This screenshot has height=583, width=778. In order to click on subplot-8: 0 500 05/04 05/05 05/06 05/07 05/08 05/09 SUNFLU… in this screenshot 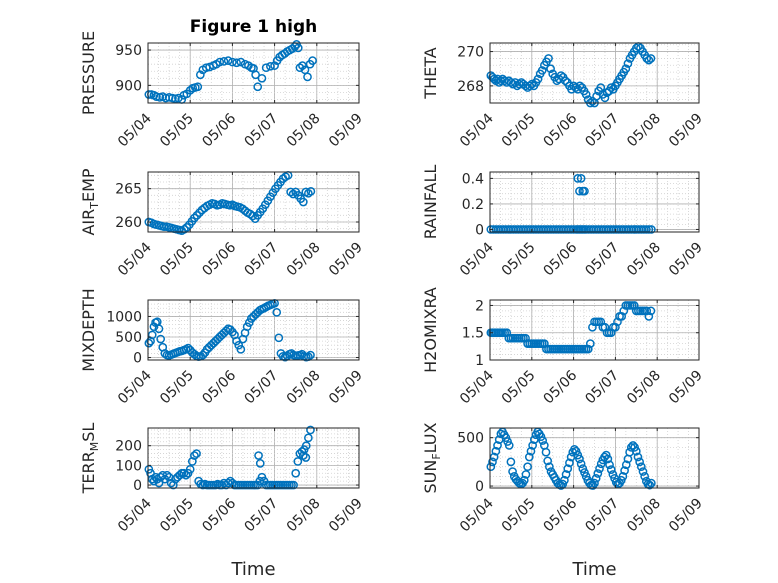, I will do `click(563, 501)`.